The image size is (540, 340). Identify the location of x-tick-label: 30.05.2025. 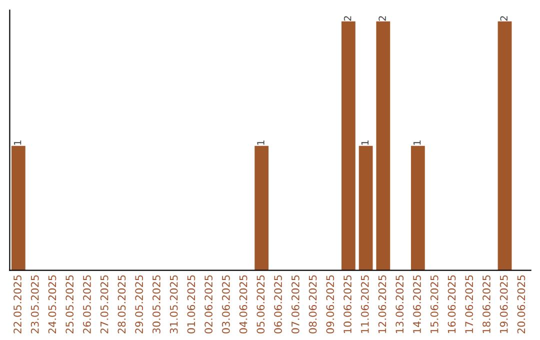
(156, 304).